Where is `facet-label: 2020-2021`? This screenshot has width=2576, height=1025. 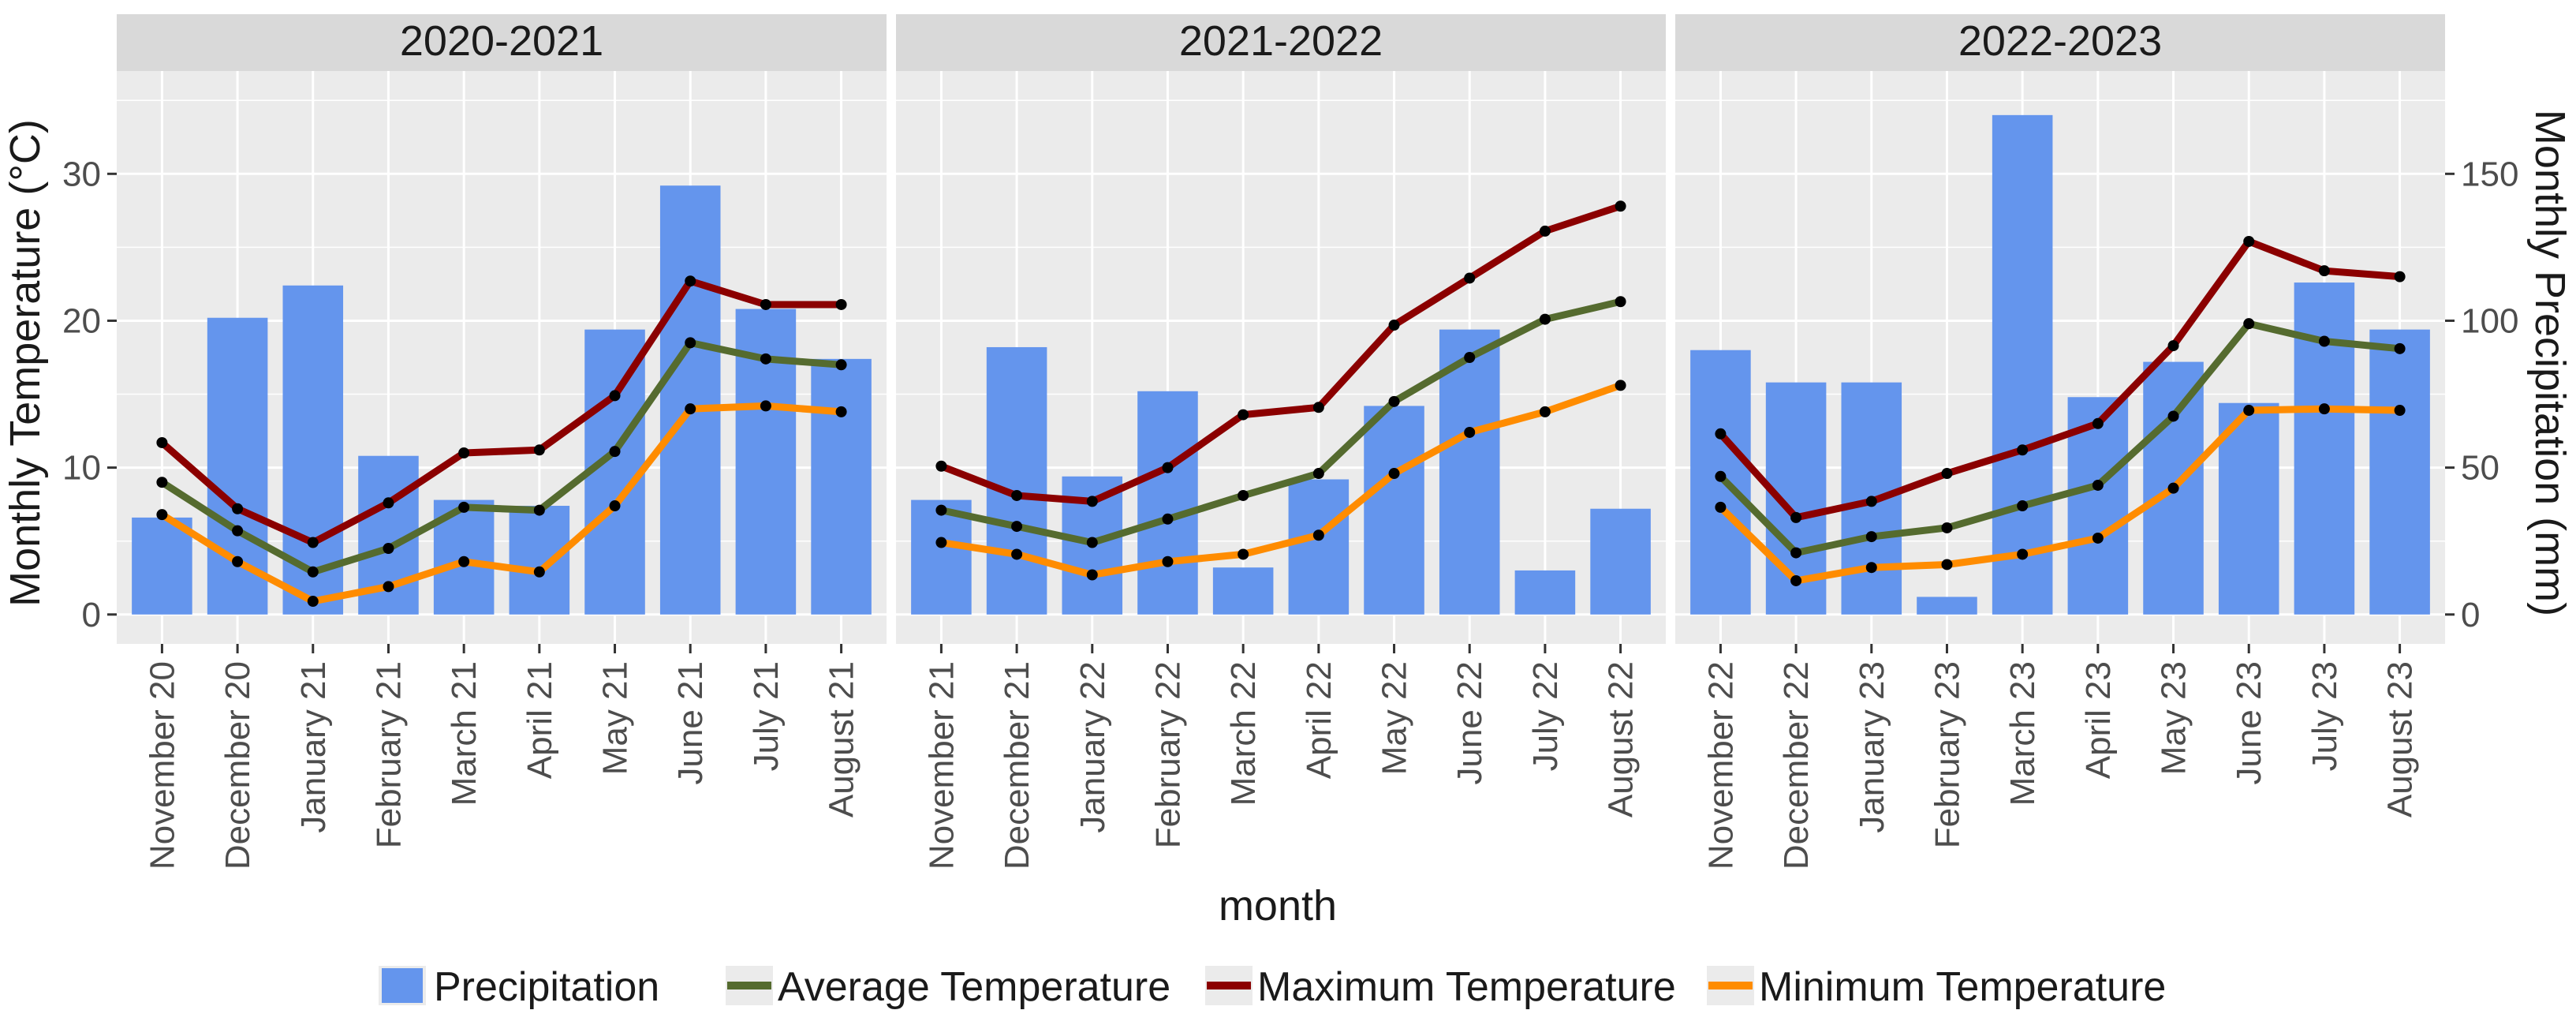
facet-label: 2020-2021 is located at coordinates (501, 41).